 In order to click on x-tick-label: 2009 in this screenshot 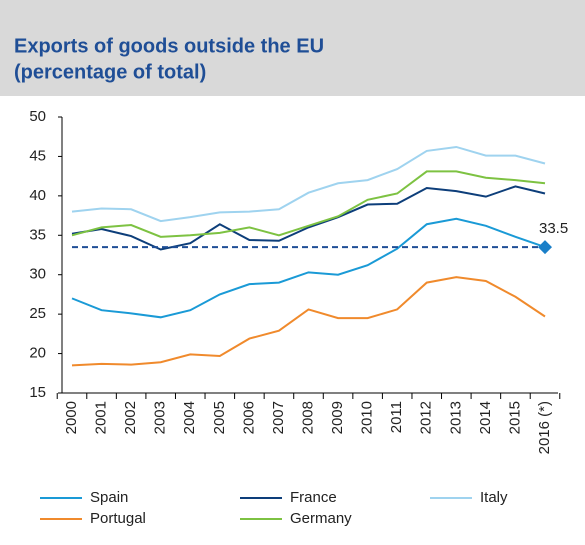, I will do `click(337, 417)`.